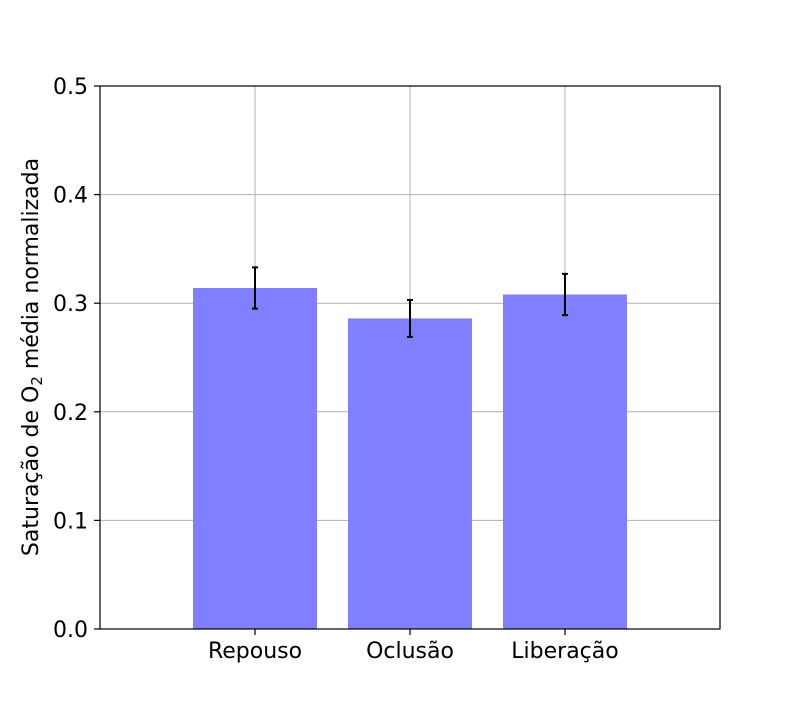 The height and width of the screenshot is (707, 800). What do you see at coordinates (564, 651) in the screenshot?
I see `x-tick-label: Liberação` at bounding box center [564, 651].